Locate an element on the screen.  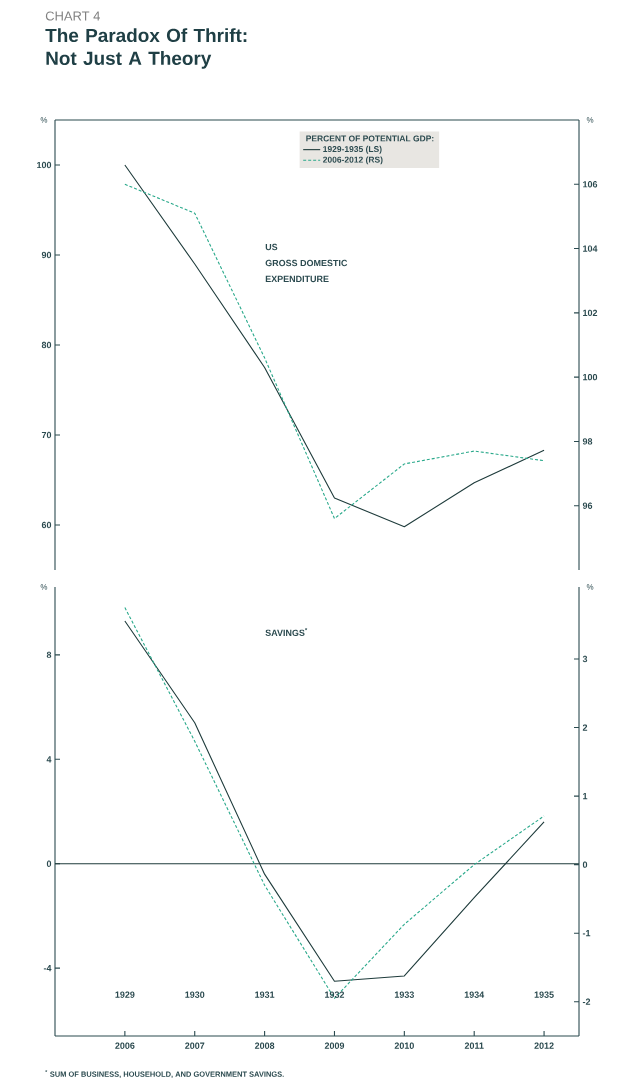
x2-tick-label: 1929 is located at coordinates (125, 994).